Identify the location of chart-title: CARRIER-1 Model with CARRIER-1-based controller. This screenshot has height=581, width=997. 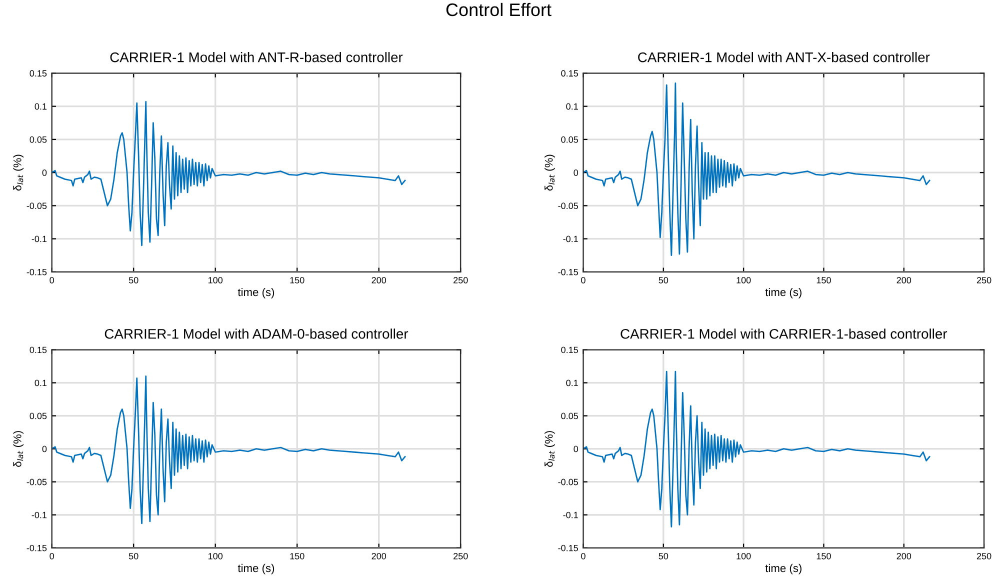
(784, 333).